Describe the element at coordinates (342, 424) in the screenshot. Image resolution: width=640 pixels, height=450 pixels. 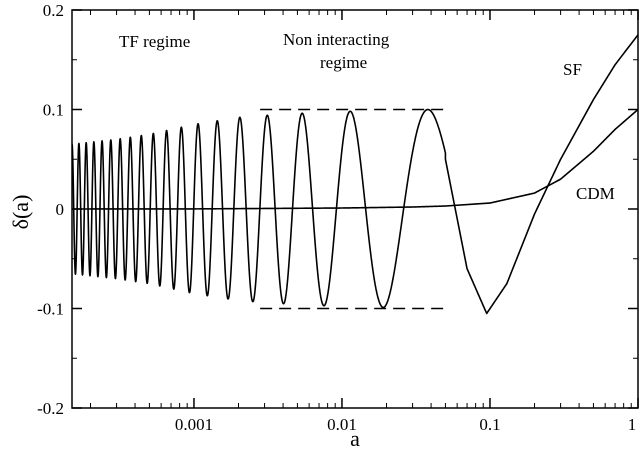
I see `x-tick-label: 0.01` at that location.